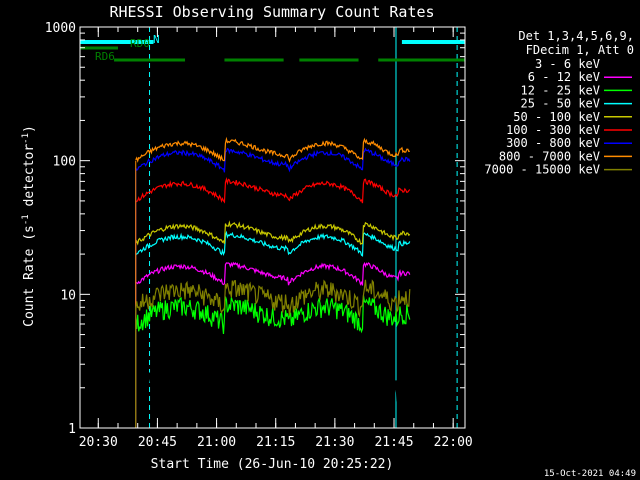  I want to click on y-tick-label: 1, so click(72, 429).